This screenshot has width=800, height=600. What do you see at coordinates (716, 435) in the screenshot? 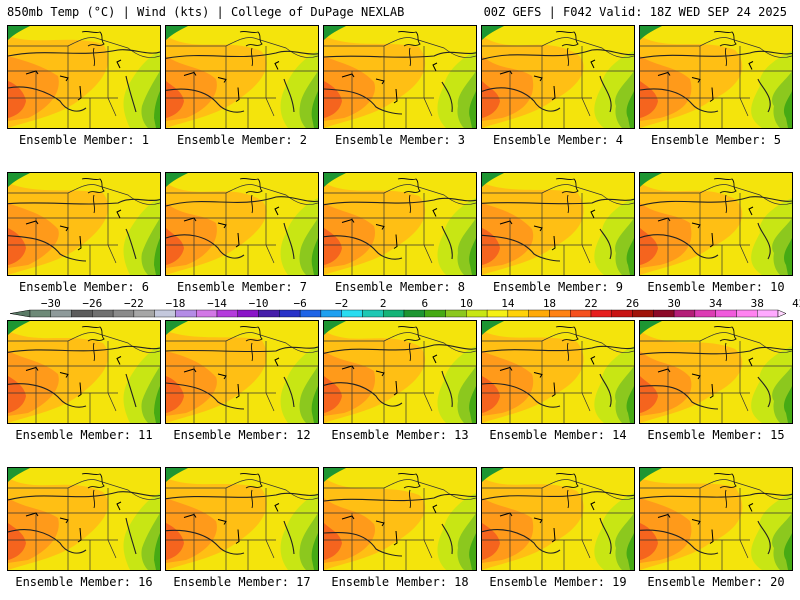
I see `ensemble-member-label: Ensemble Member: 15` at bounding box center [716, 435].